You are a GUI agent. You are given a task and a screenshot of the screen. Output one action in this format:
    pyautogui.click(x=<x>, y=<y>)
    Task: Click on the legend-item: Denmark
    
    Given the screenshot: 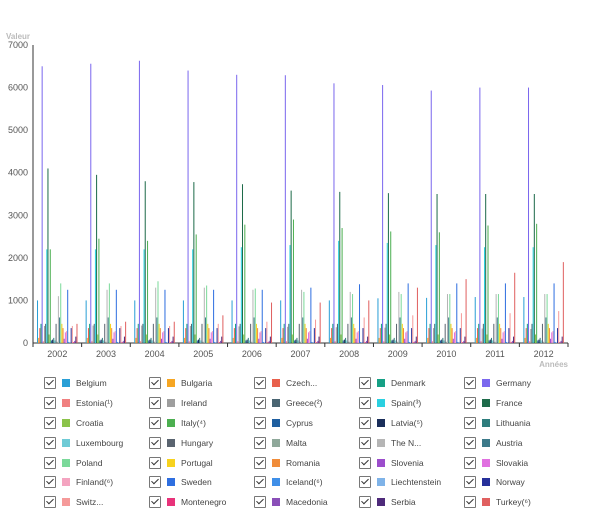 What is the action you would take?
    pyautogui.click(x=405, y=383)
    